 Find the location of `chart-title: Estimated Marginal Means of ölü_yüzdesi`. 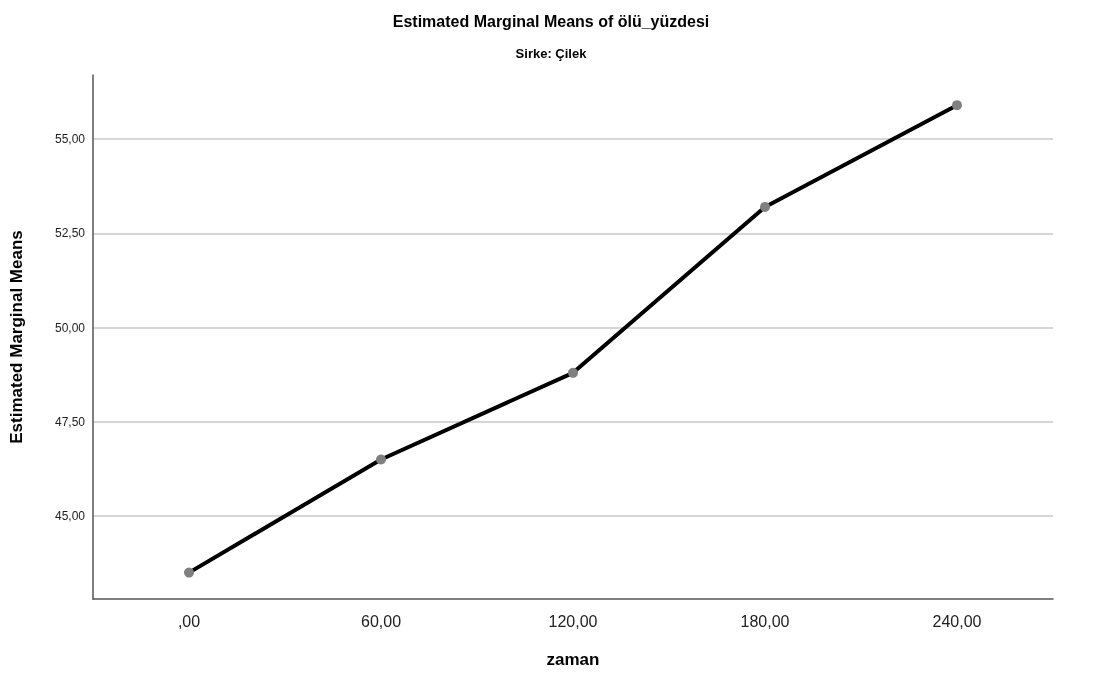

chart-title: Estimated Marginal Means of ölü_yüzdesi is located at coordinates (551, 21).